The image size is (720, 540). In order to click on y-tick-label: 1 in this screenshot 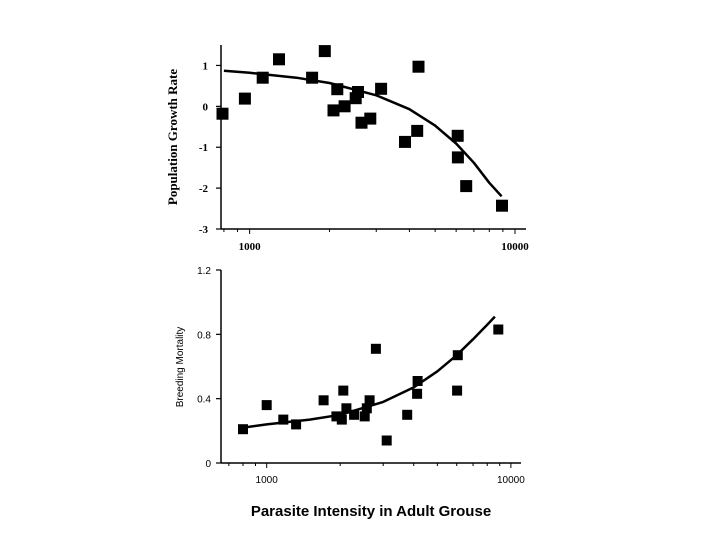, I will do `click(206, 66)`.